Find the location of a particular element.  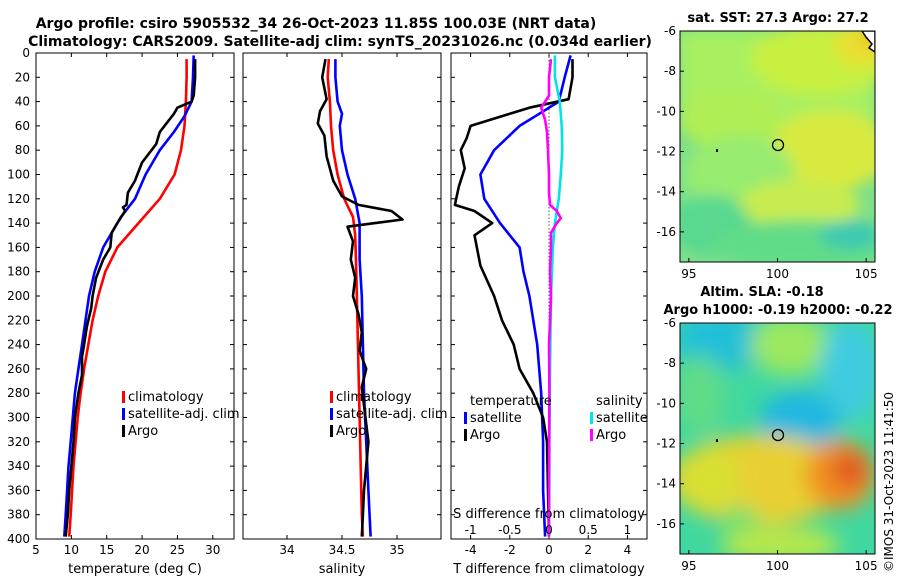

top-x-tick-label: -1 is located at coordinates (471, 530).